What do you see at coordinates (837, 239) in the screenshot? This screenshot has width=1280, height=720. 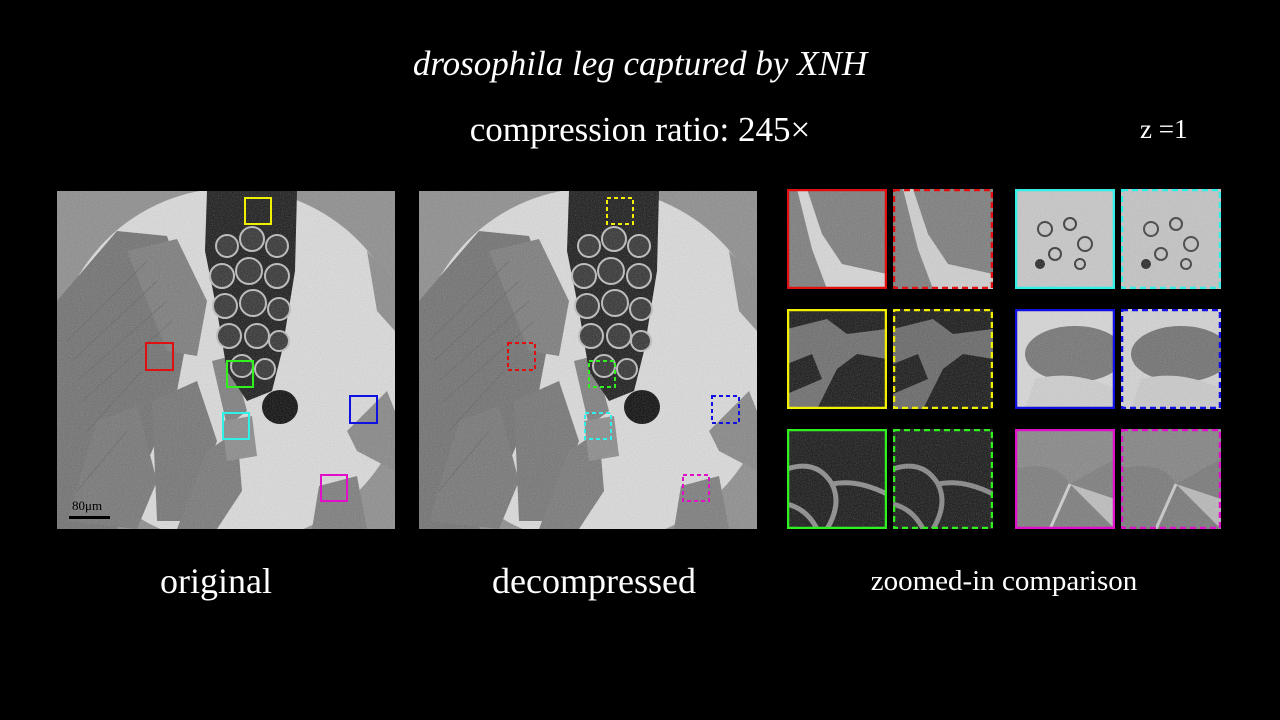 I see `zoom-red-original` at bounding box center [837, 239].